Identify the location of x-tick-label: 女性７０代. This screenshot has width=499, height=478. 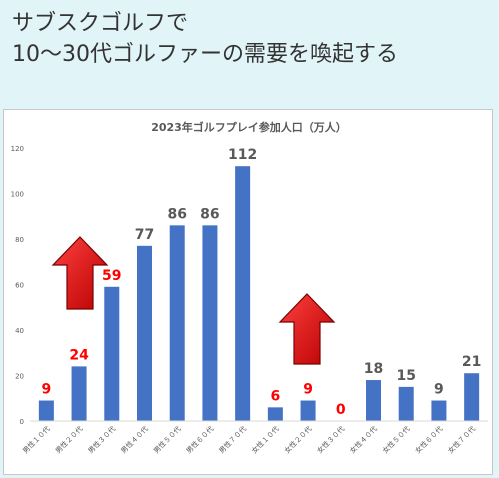
(461, 439).